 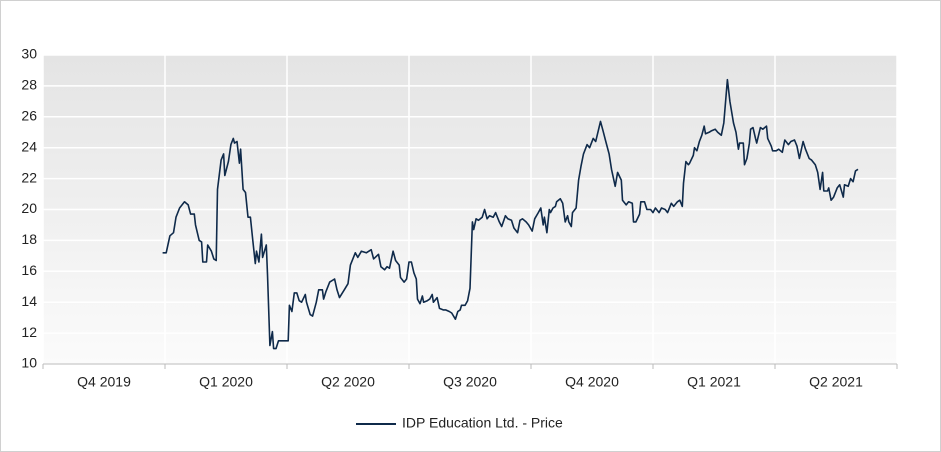 I want to click on y-tick-label: 14, so click(x=29, y=301).